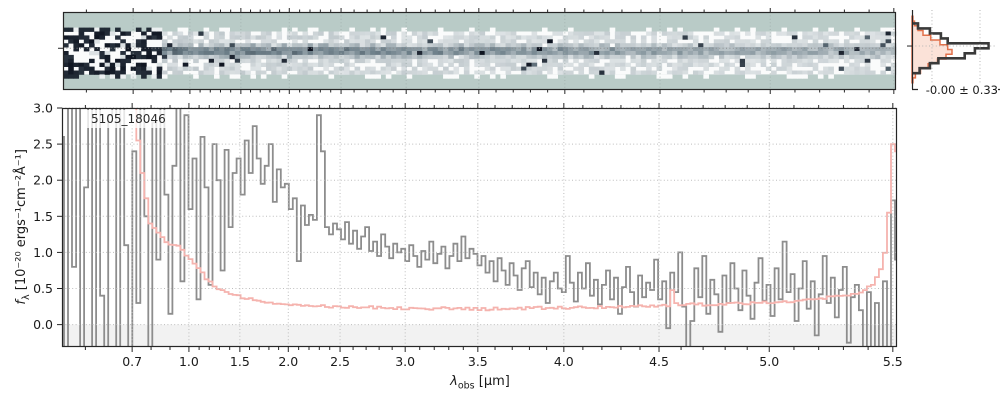 This screenshot has height=400, width=1000. I want to click on x-tick-label: 1.0, so click(189, 361).